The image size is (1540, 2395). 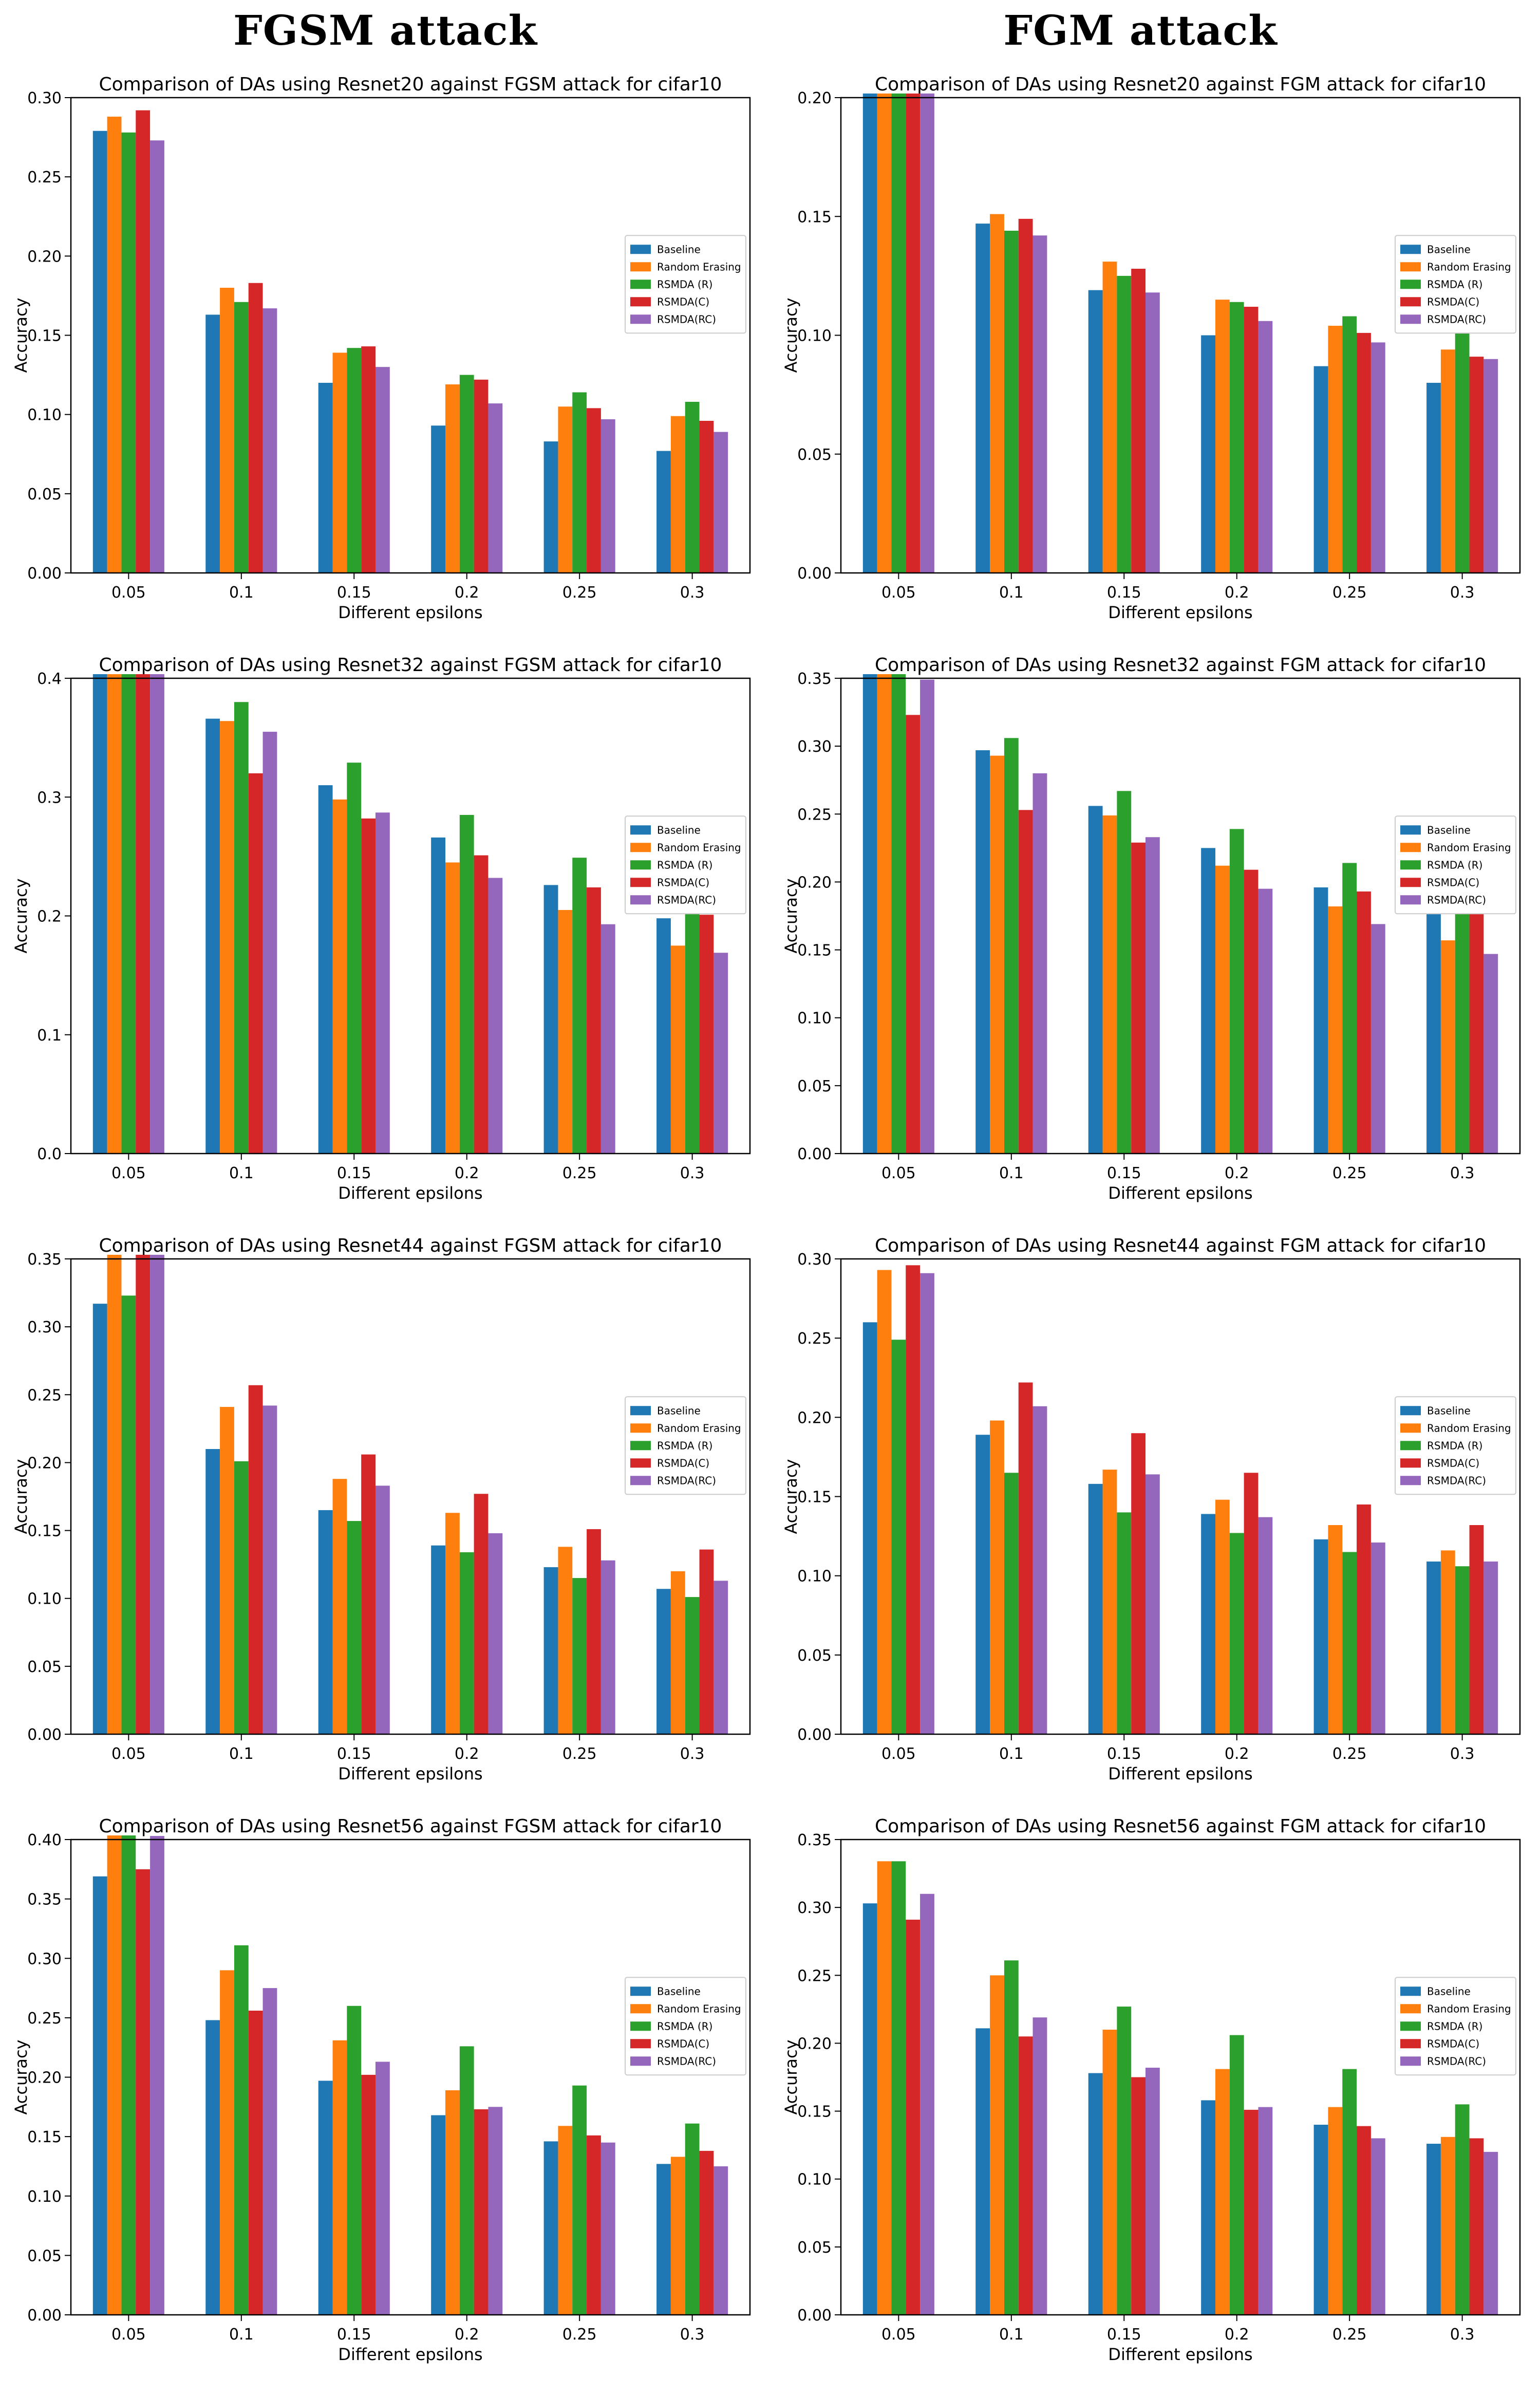 What do you see at coordinates (44, 98) in the screenshot?
I see `y-tick-label: 0.30` at bounding box center [44, 98].